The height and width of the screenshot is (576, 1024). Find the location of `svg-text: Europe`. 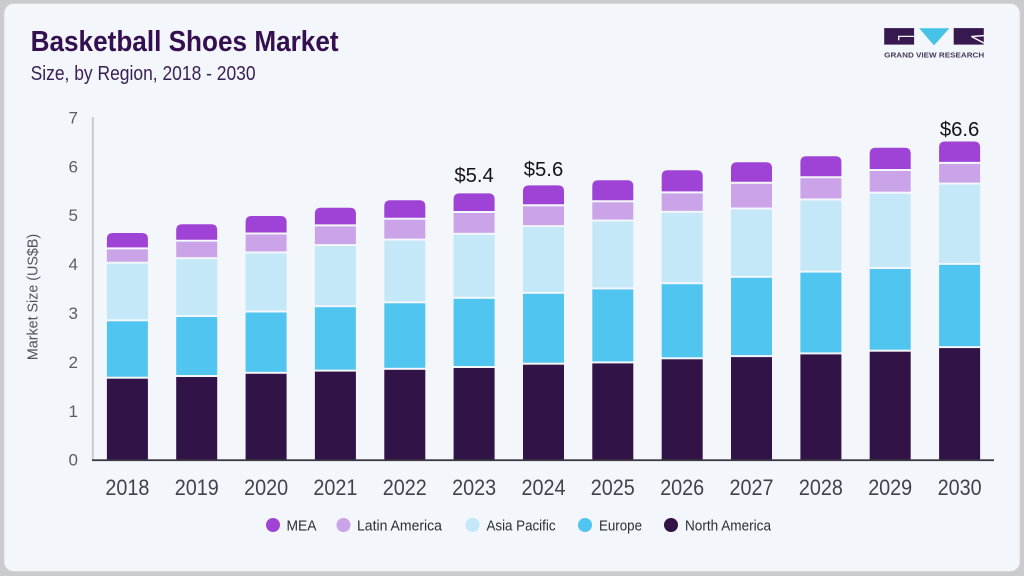

svg-text: Europe is located at coordinates (620, 526).